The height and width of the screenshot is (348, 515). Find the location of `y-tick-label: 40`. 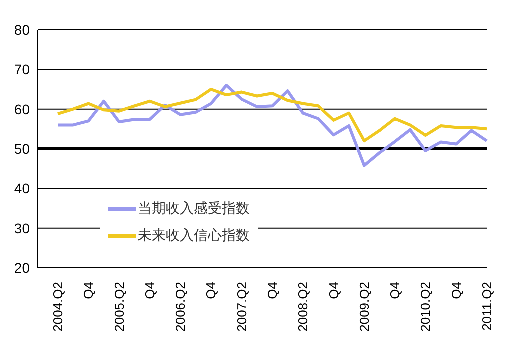

y-tick-label: 40 is located at coordinates (22, 188).